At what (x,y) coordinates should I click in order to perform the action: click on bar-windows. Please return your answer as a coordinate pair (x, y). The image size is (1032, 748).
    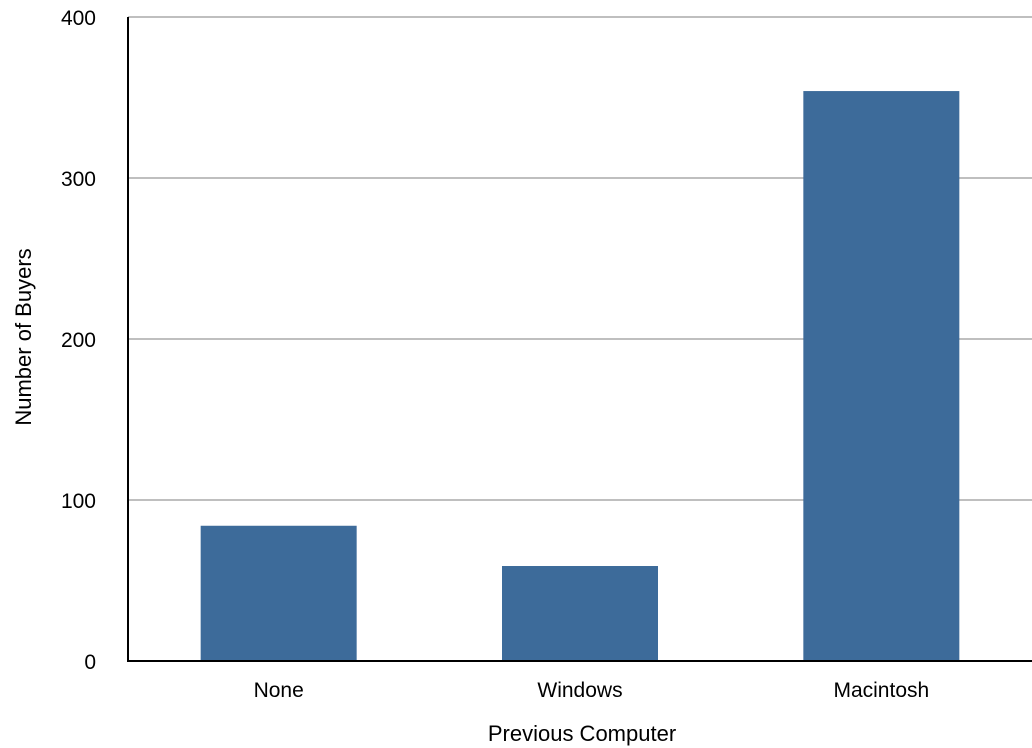
    Looking at the image, I should click on (580, 613).